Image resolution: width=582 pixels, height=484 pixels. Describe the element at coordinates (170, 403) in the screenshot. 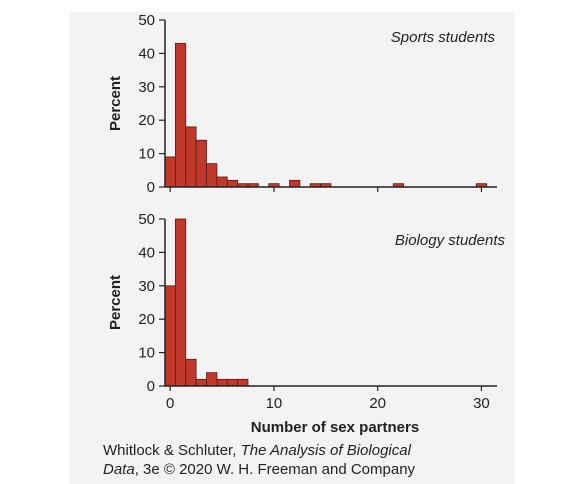

I see `x-tick-label: 0` at that location.